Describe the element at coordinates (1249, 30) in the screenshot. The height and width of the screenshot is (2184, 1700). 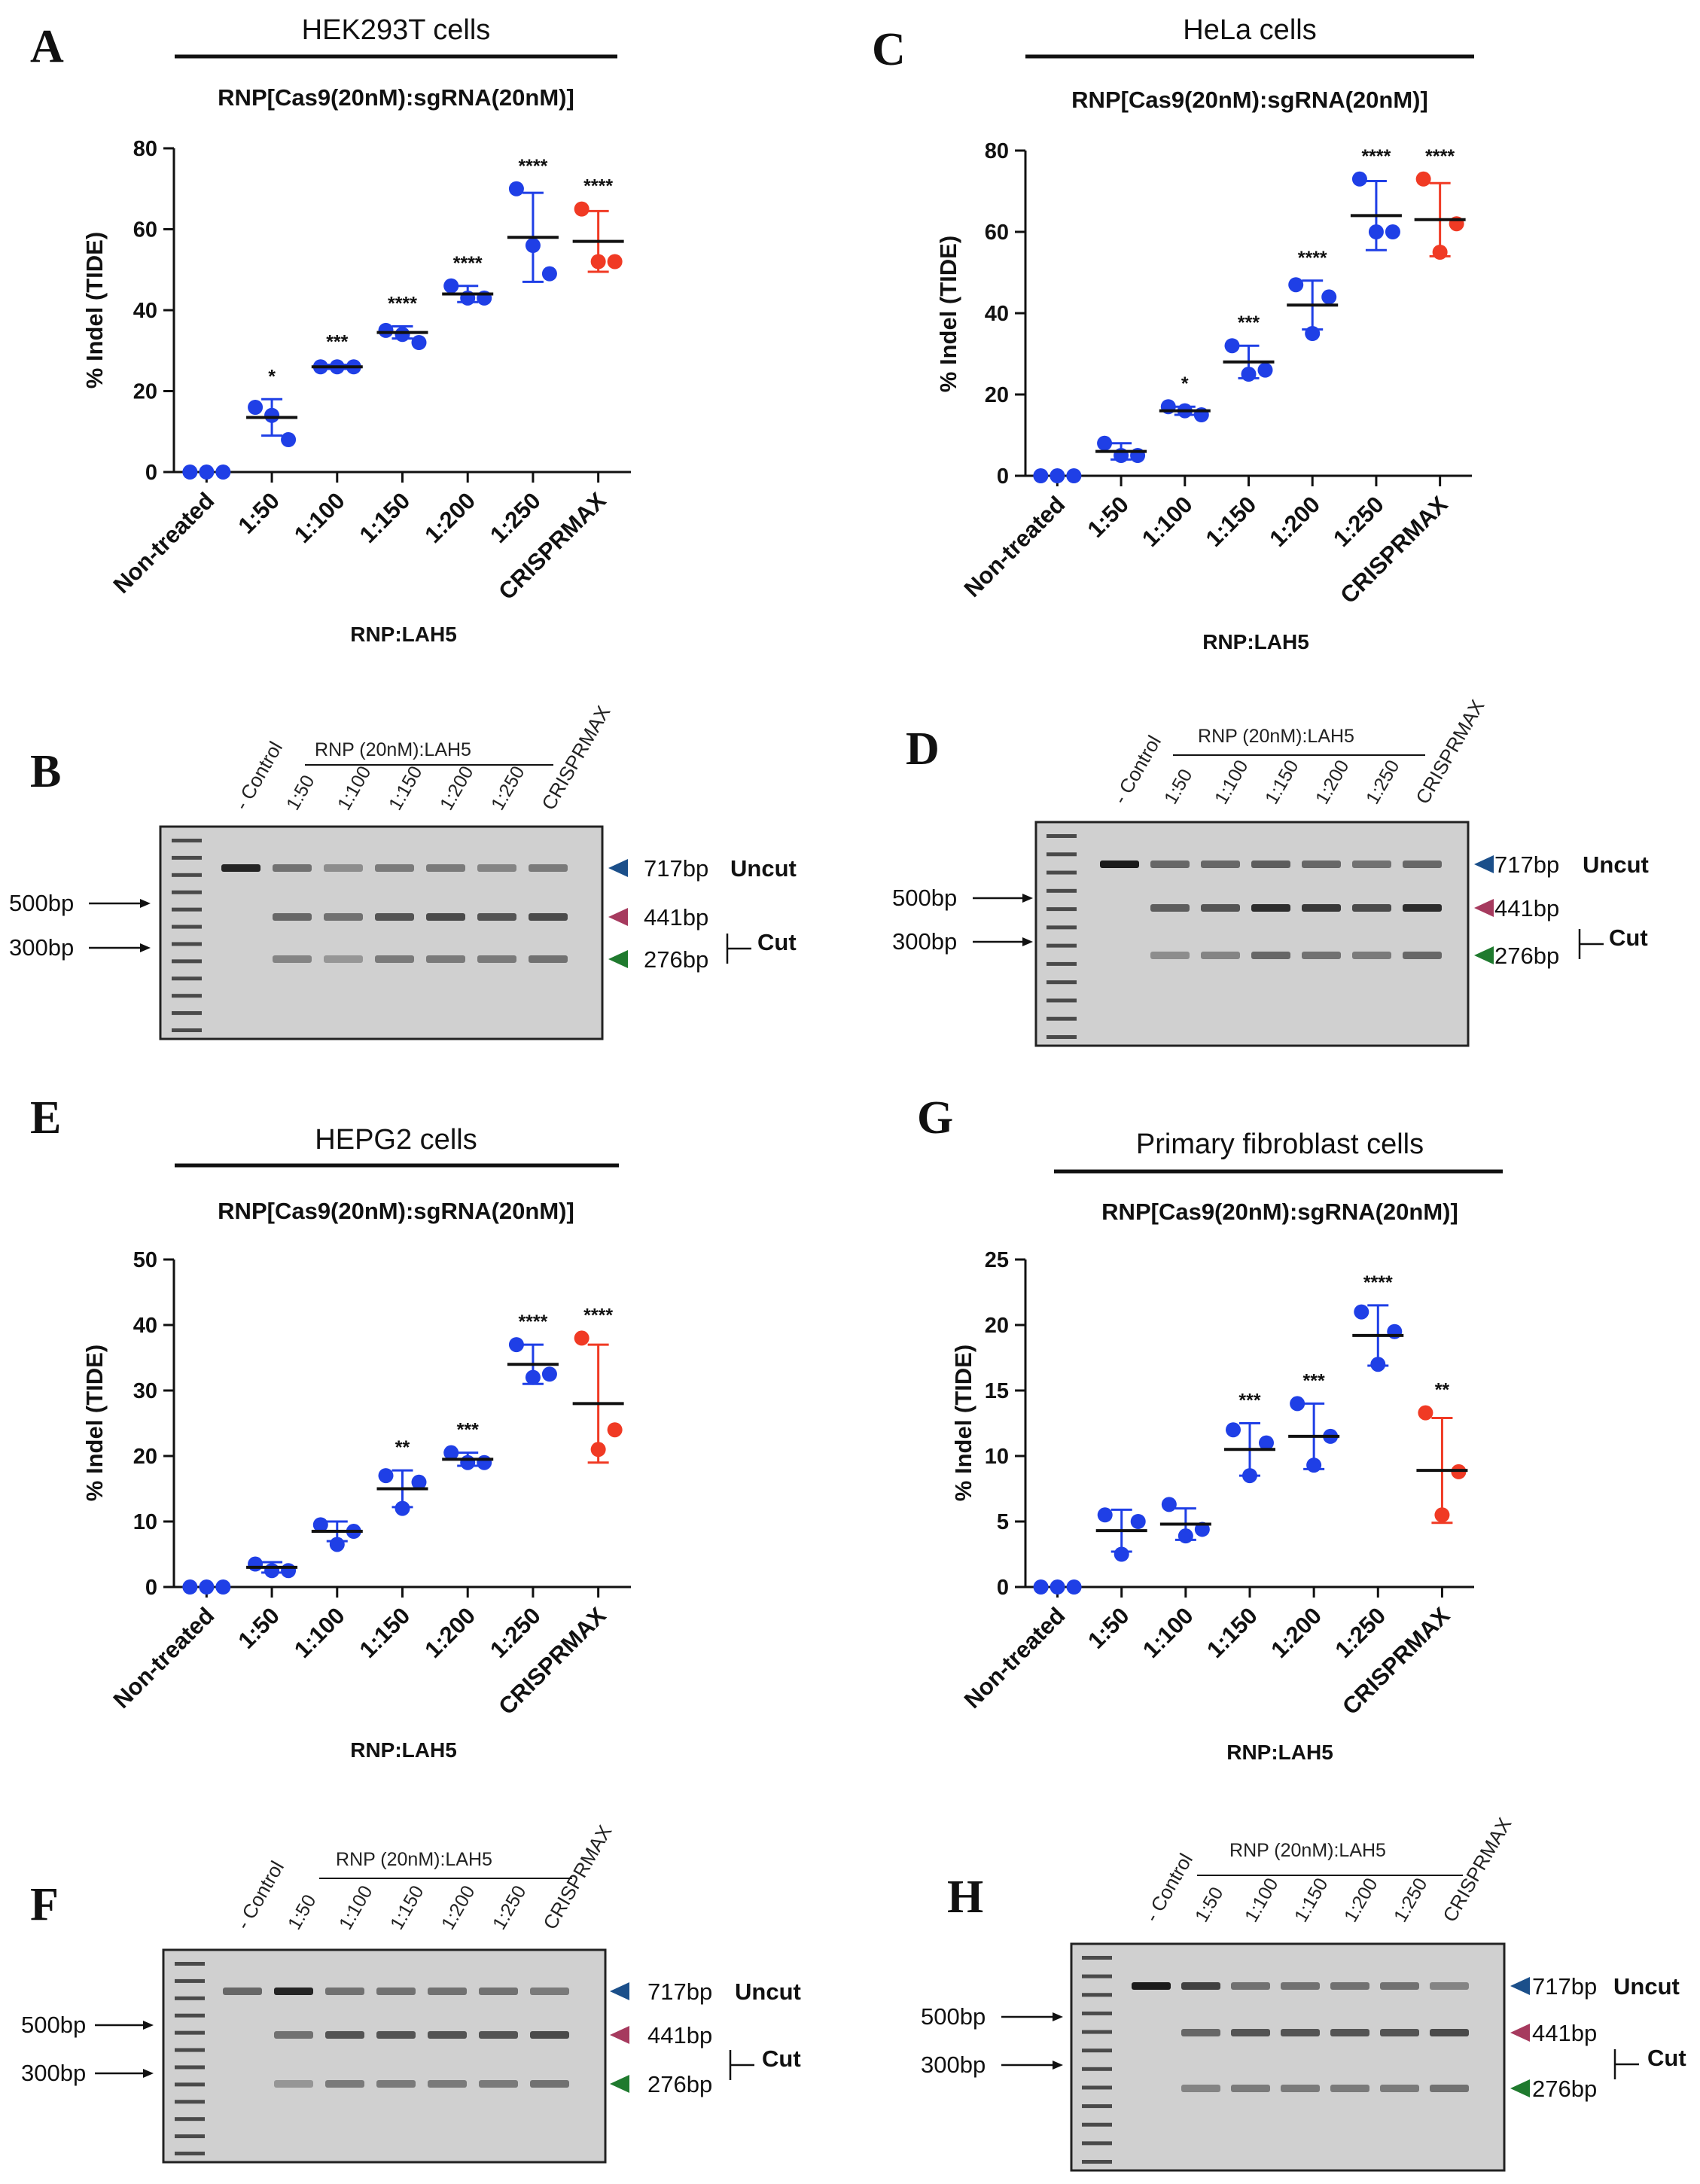
I see `chart-title: HeLa cells` at that location.